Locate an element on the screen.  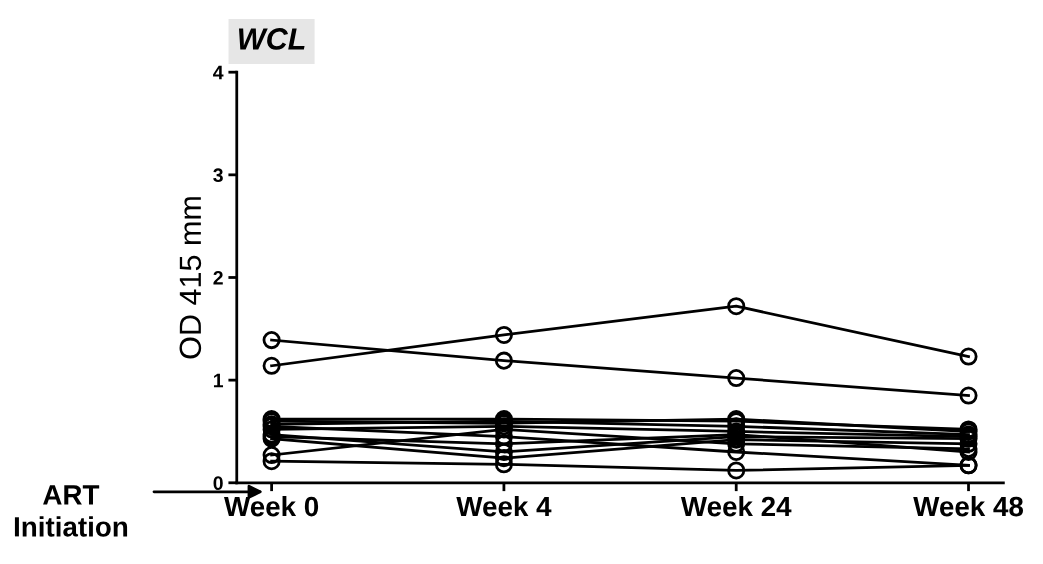
y-tick-label: 2 is located at coordinates (218, 277).